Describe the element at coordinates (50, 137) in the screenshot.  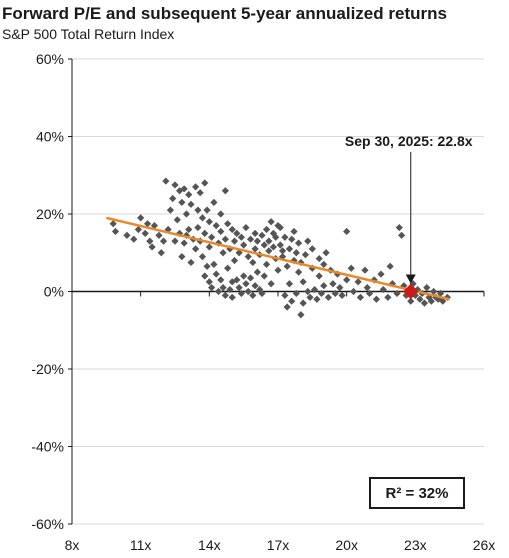
I see `y-tick-label: 40%` at that location.